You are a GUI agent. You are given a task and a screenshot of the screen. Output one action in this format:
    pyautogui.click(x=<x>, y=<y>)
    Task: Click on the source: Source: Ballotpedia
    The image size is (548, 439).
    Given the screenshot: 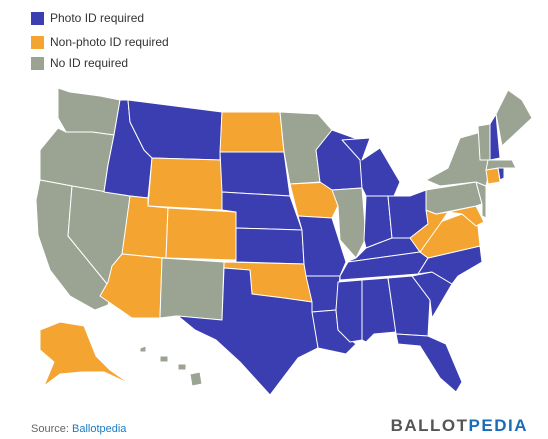 What is the action you would take?
    pyautogui.click(x=79, y=429)
    